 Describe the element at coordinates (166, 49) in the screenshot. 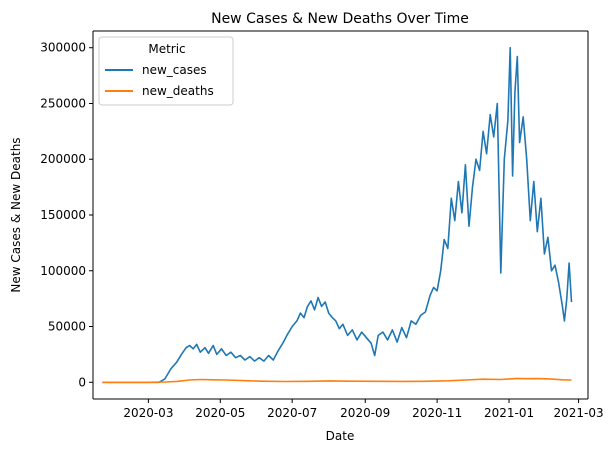

I see `legend-title: Metric` at that location.